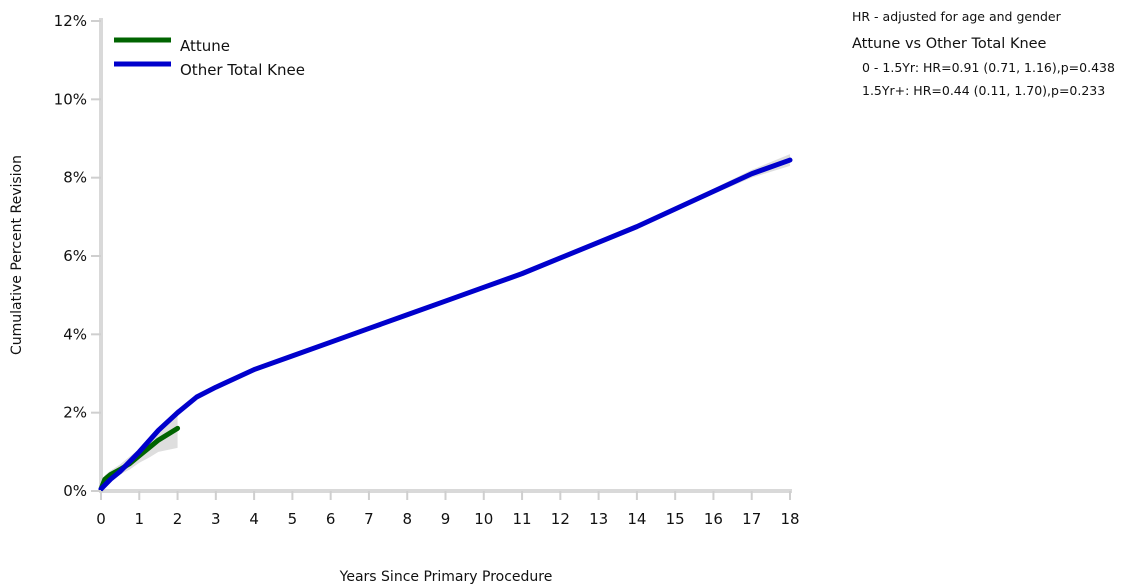 This screenshot has height=587, width=1139. Describe the element at coordinates (75, 256) in the screenshot. I see `y-tick-label: 6%` at that location.